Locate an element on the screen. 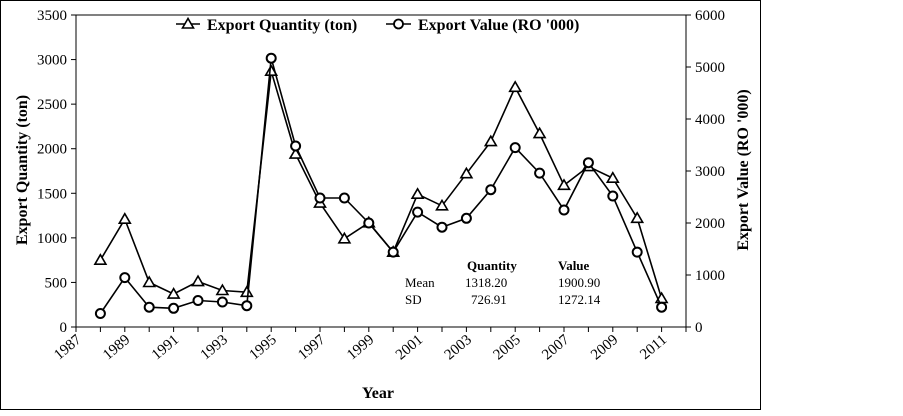 Image resolution: width=903 pixels, height=416 pixels. y-right-tick-label: 3000 is located at coordinates (710, 172).